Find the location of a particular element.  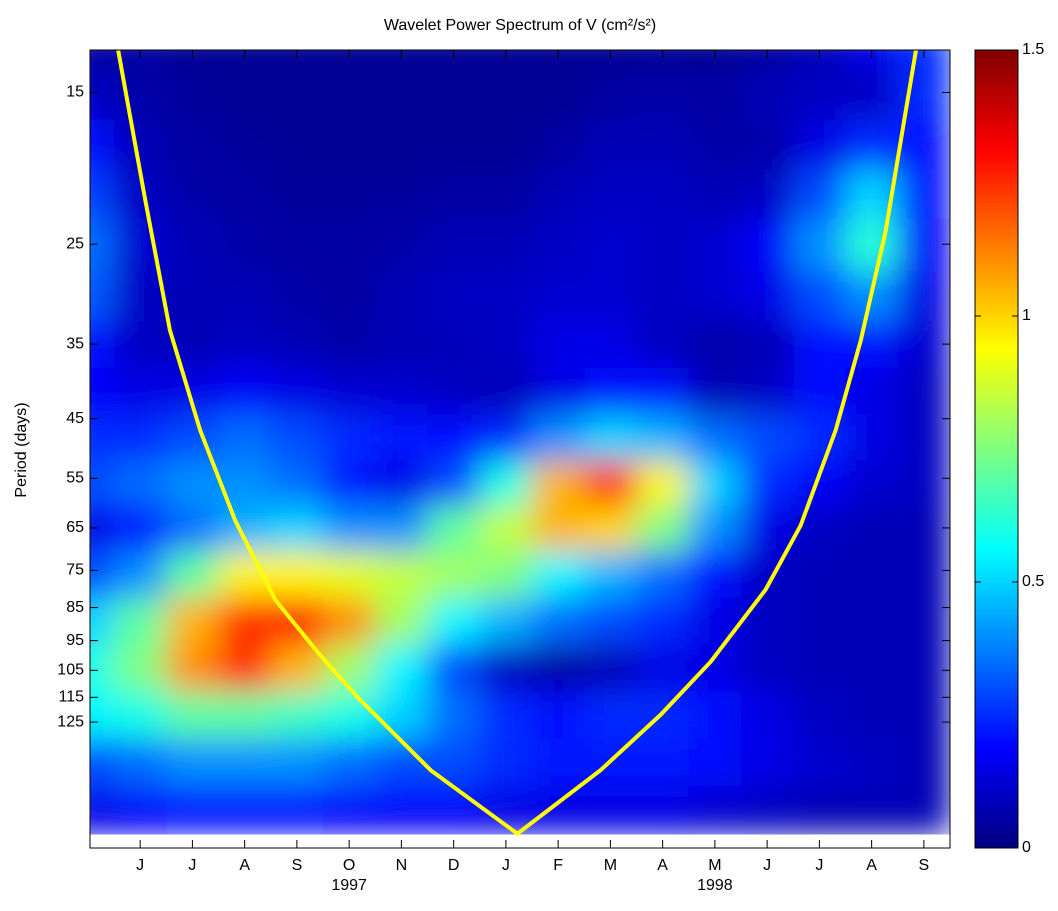

x-tick-label: F is located at coordinates (558, 865).